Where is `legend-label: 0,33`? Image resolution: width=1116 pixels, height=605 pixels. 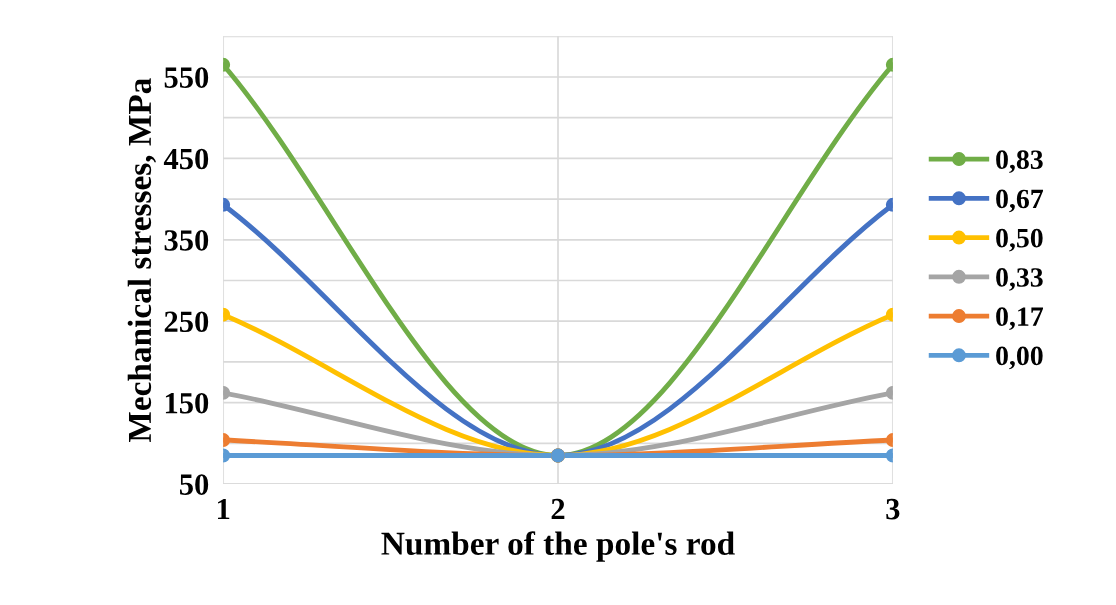 legend-label: 0,33 is located at coordinates (1019, 279).